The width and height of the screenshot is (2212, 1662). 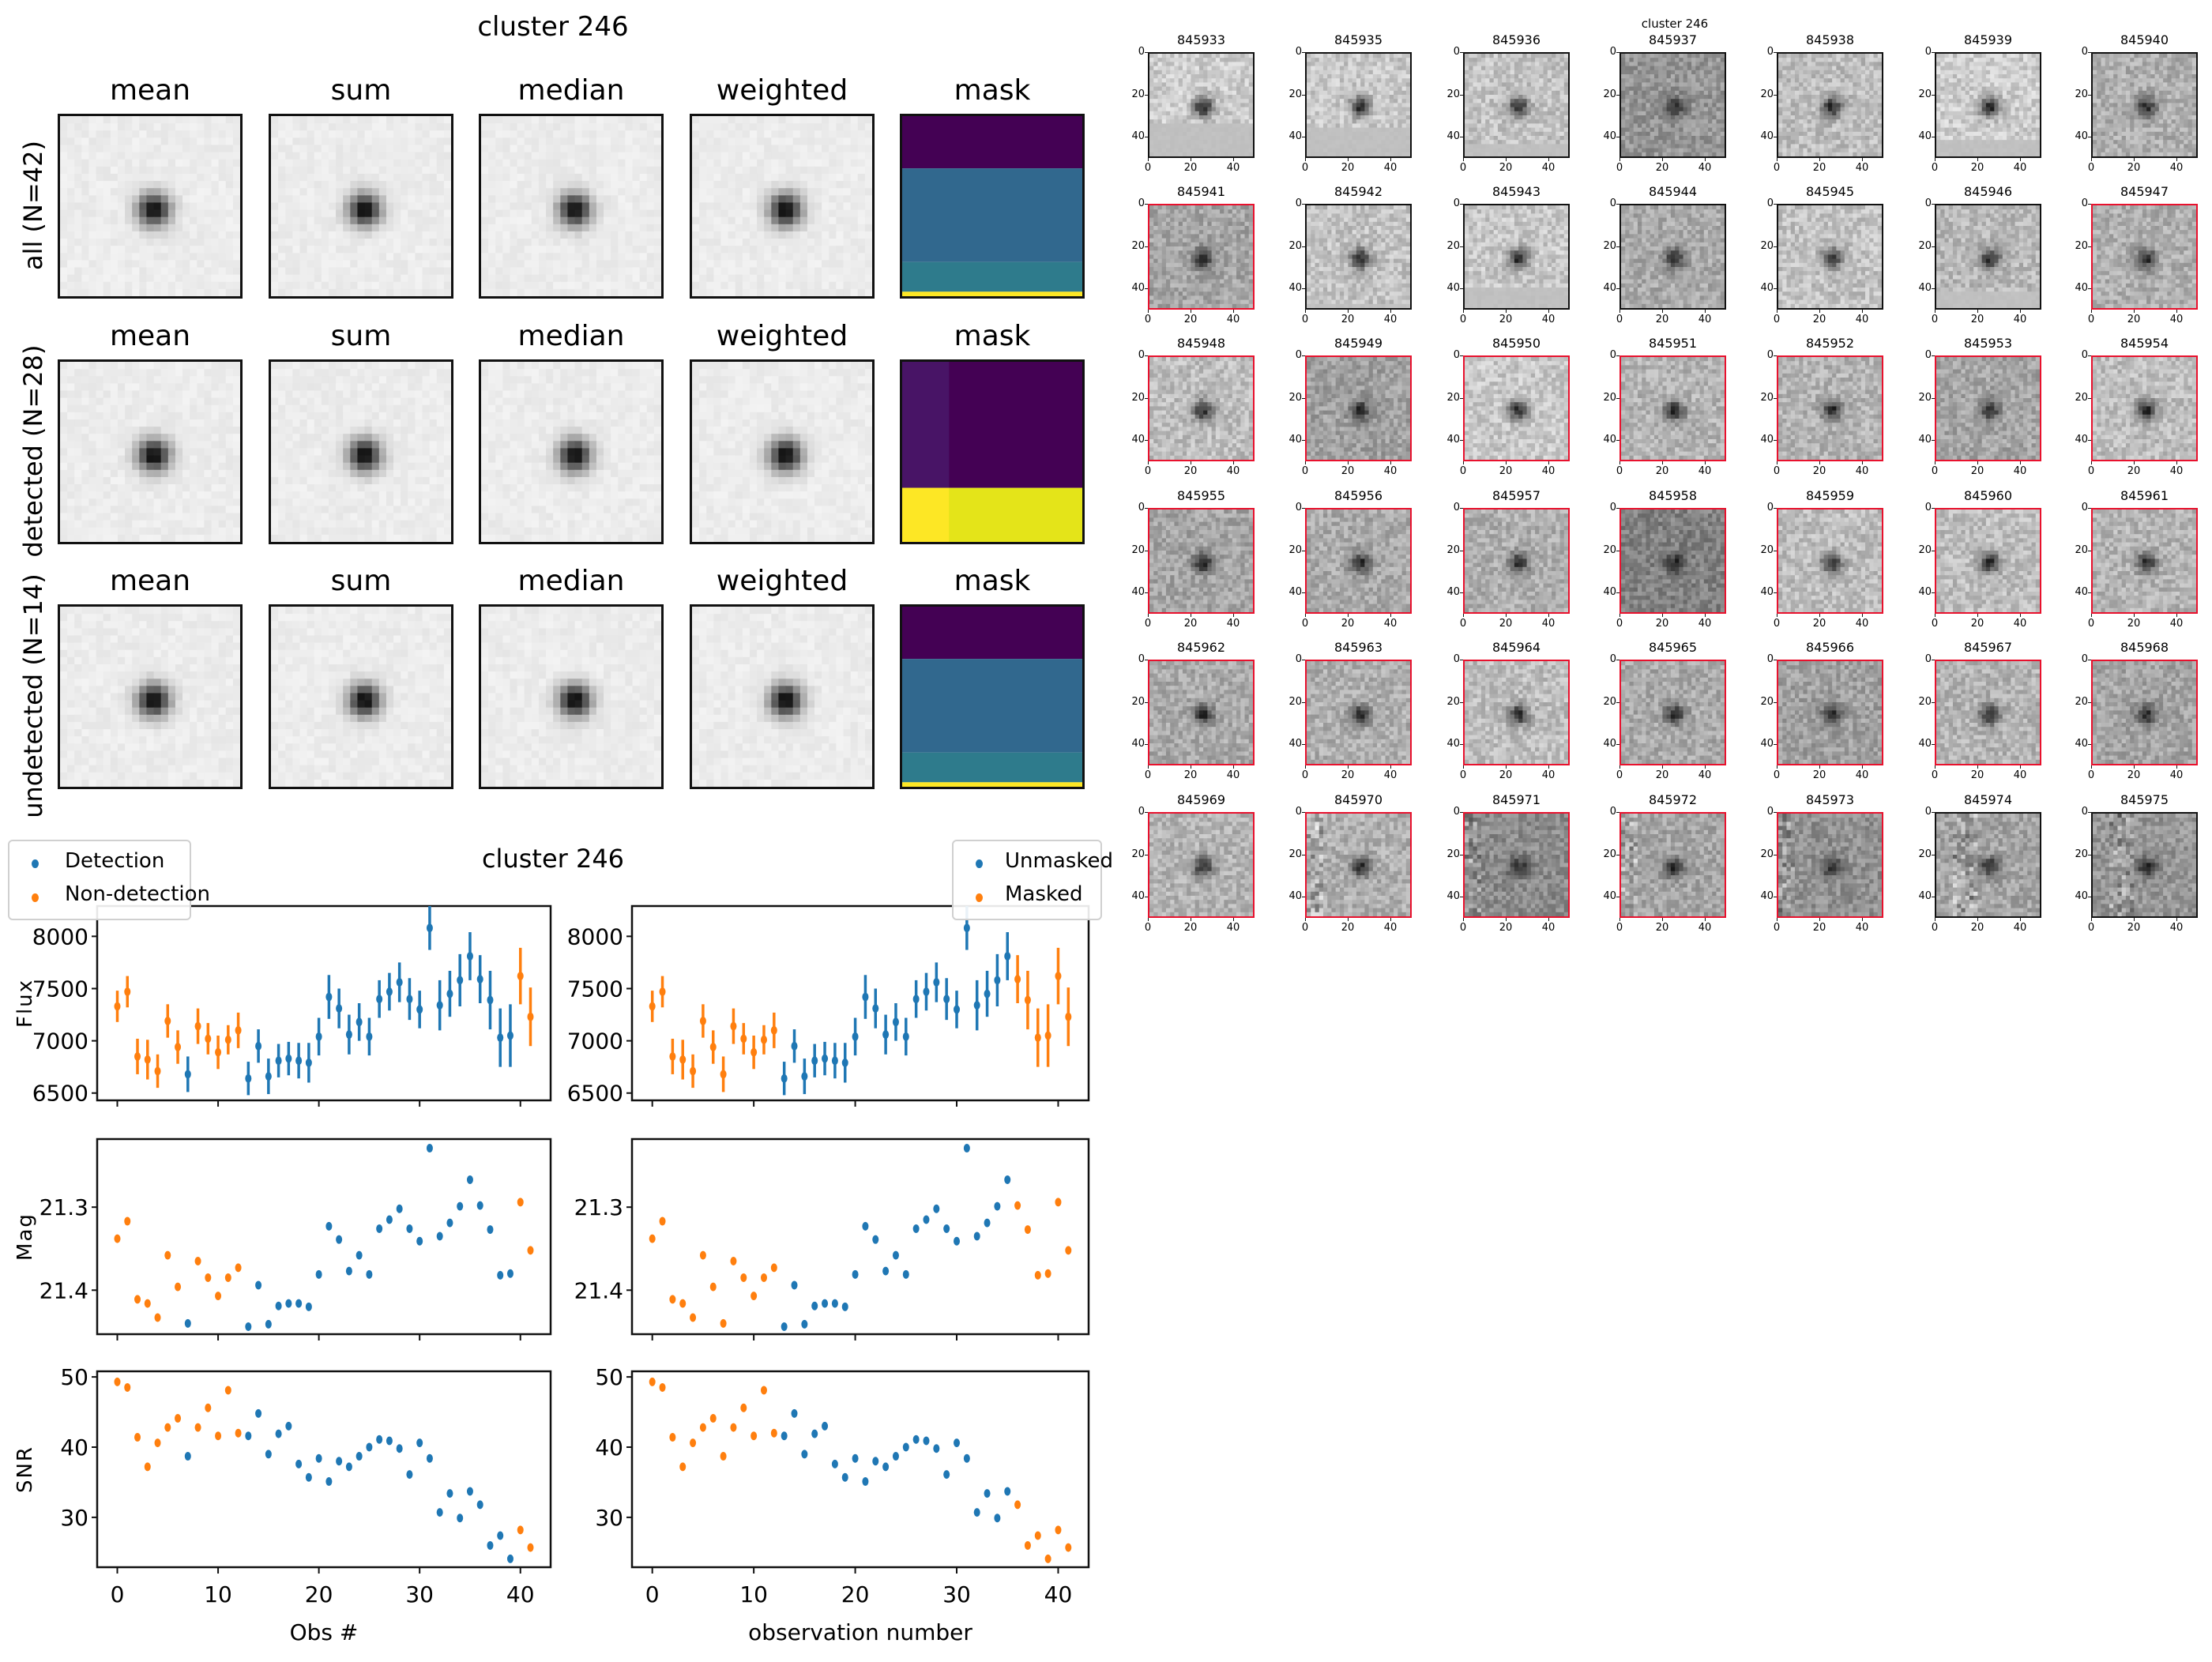 What do you see at coordinates (1202, 191) in the screenshot?
I see `stamp-title: 845941` at bounding box center [1202, 191].